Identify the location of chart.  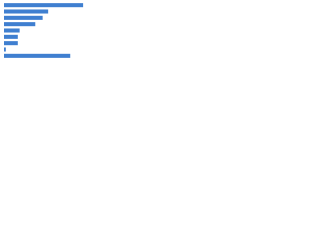
(50, 35).